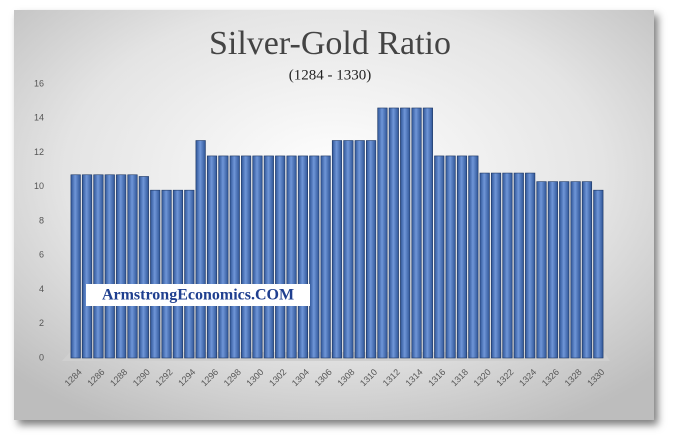  I want to click on y-tick-label: 12, so click(39, 152).